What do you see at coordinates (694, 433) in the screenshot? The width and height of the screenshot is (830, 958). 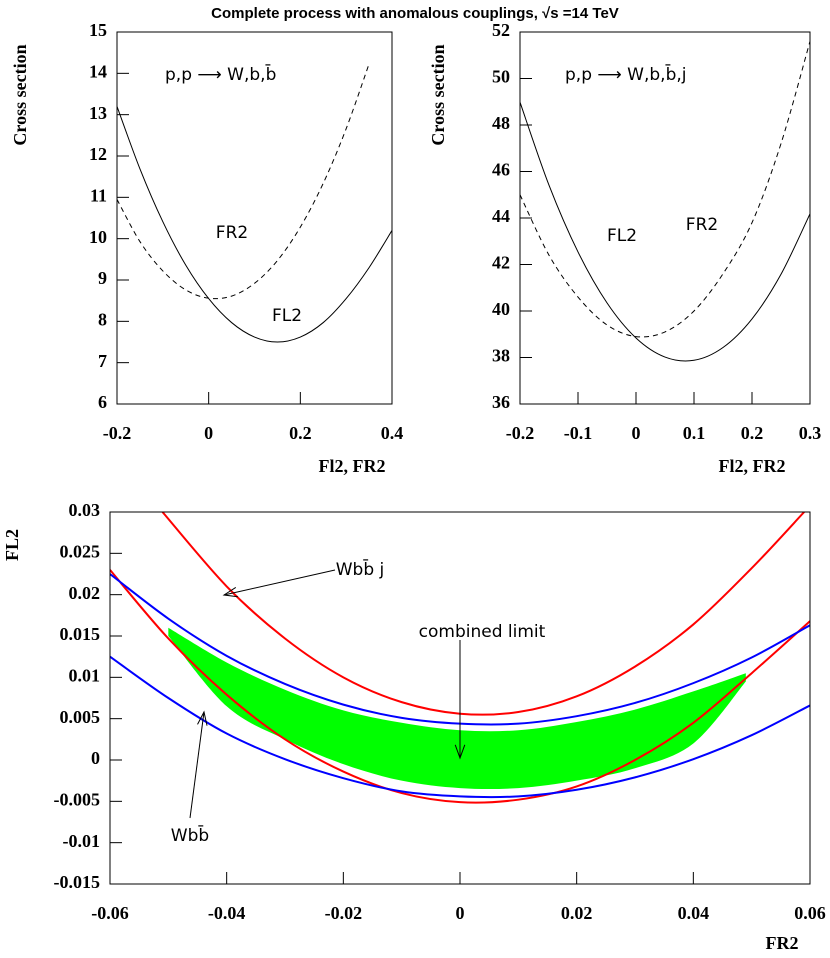 I see `x-tick-label: 0.1` at bounding box center [694, 433].